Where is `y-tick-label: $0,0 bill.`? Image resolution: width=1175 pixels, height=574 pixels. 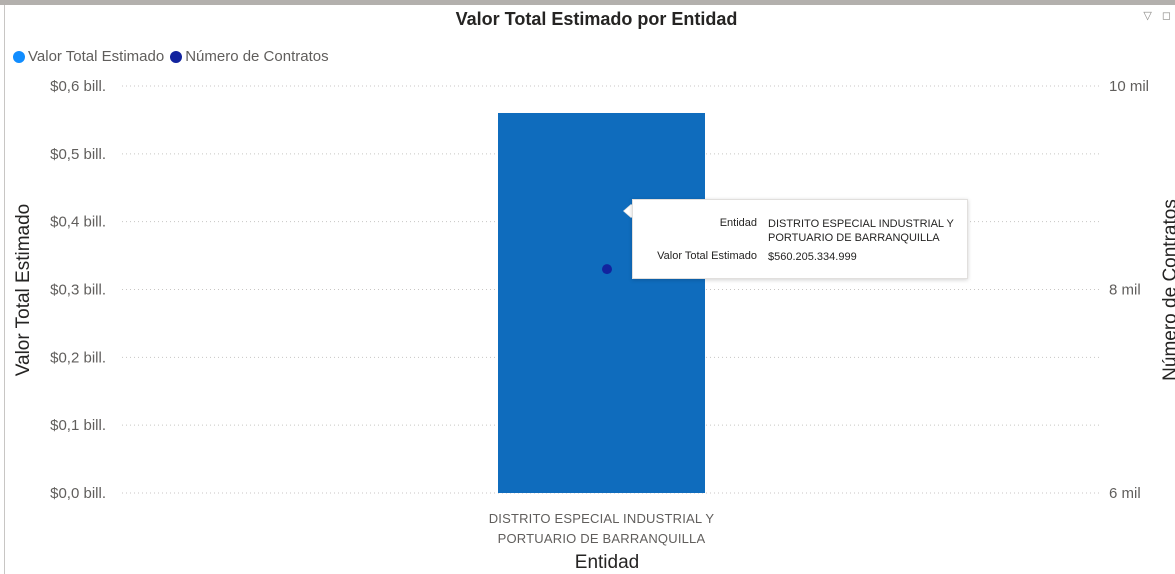 y-tick-label: $0,0 bill. is located at coordinates (78, 493).